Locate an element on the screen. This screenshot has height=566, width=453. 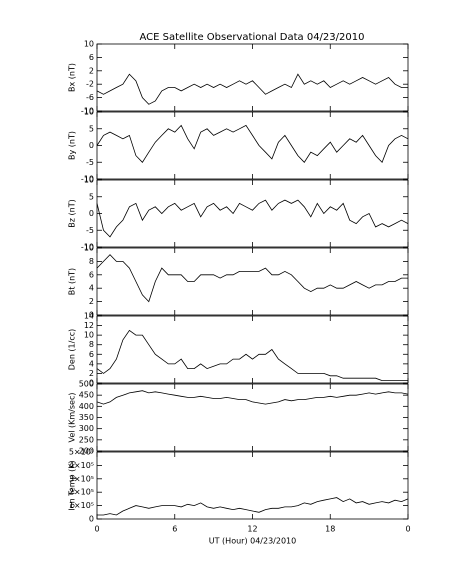
y-tick-label: 300 is located at coordinates (86, 428).